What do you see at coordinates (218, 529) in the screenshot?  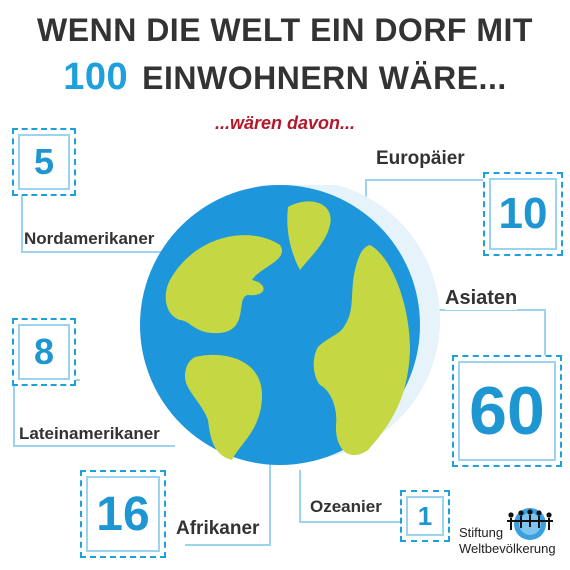 I see `label-afrikaner: Afrikaner` at bounding box center [218, 529].